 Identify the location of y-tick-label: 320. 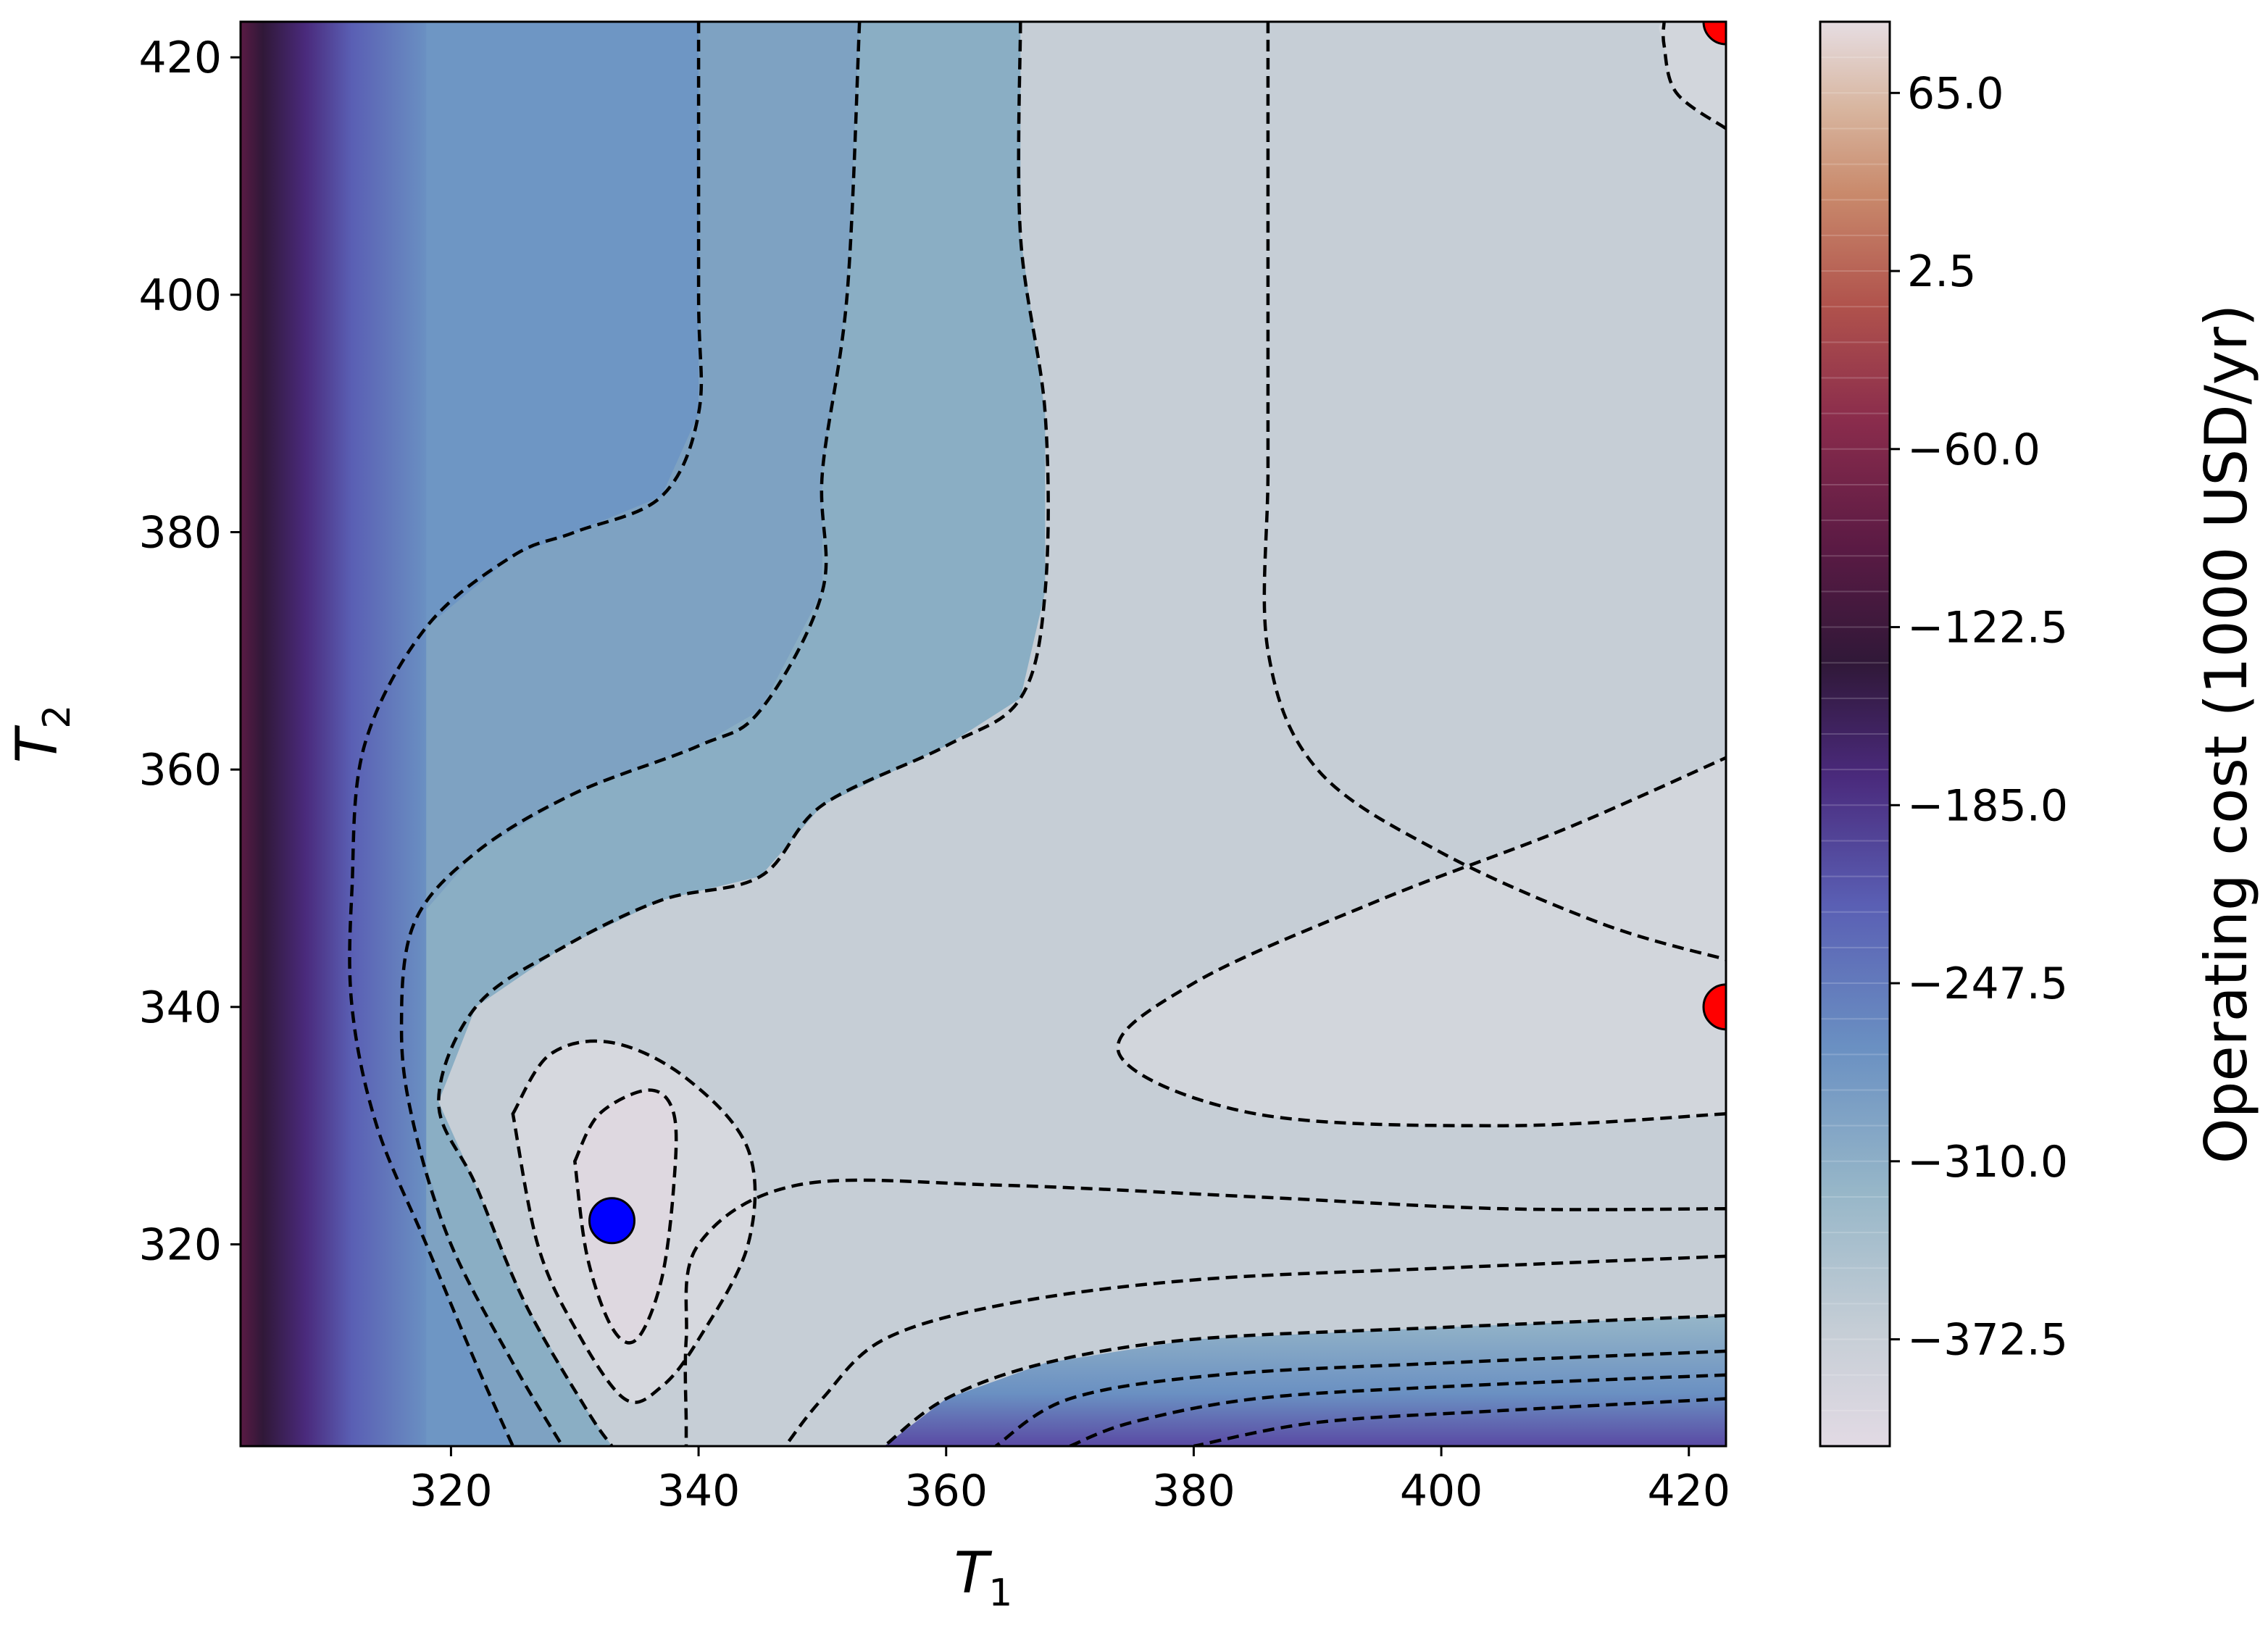
(180, 1244).